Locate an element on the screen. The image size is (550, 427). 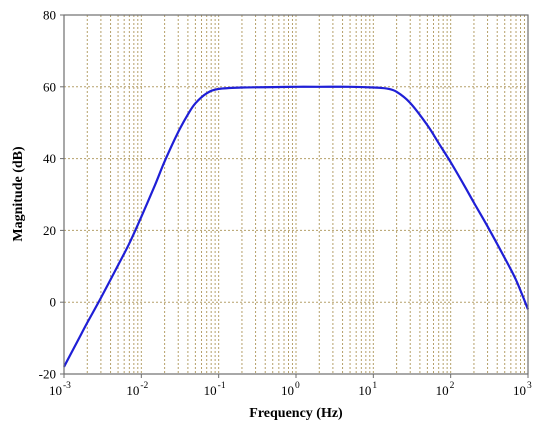
x-tick-exponent: -2 is located at coordinates (144, 386).